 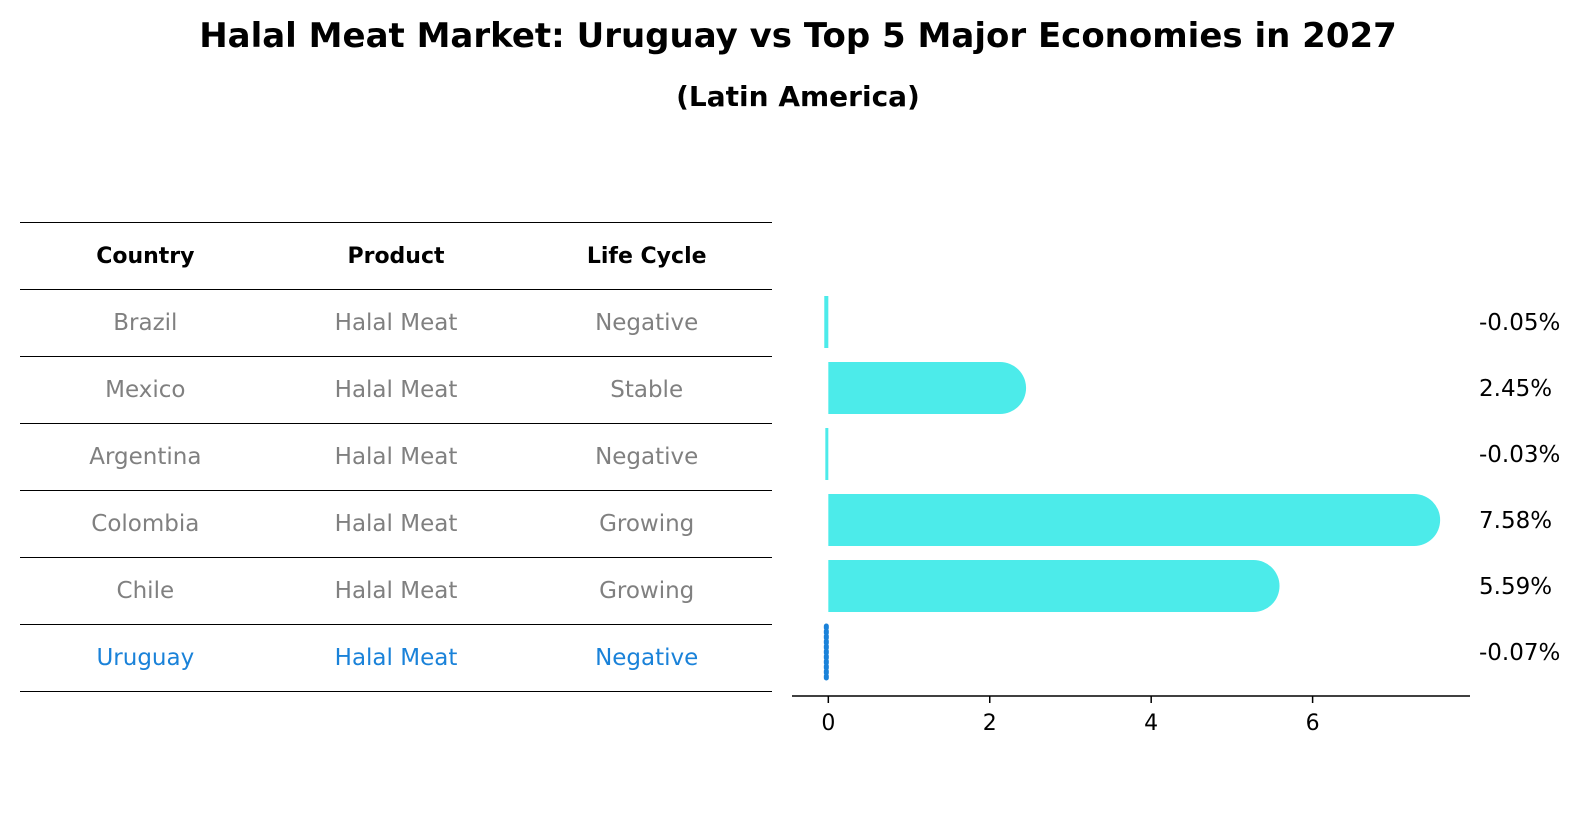 What do you see at coordinates (1054, 586) in the screenshot?
I see `bar-chile` at bounding box center [1054, 586].